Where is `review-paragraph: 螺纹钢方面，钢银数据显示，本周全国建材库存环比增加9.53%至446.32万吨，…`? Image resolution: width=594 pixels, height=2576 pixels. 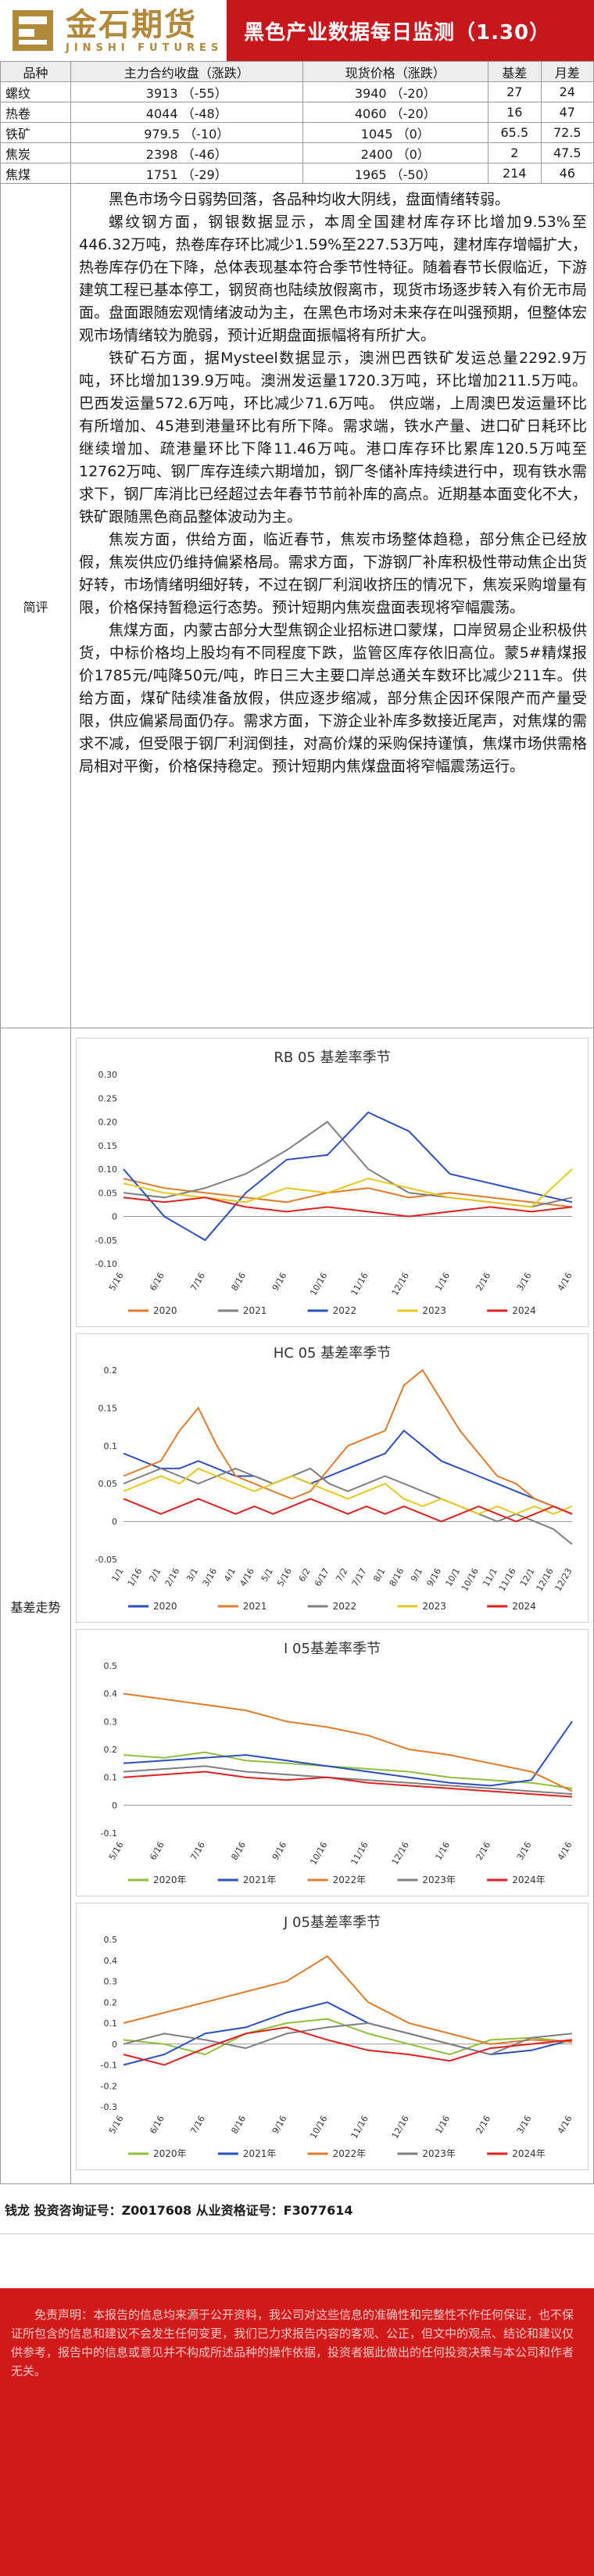
review-paragraph: 螺纹钢方面，钢银数据显示，本周全国建材库存环比增加9.53%至446.32万吨，… is located at coordinates (333, 278).